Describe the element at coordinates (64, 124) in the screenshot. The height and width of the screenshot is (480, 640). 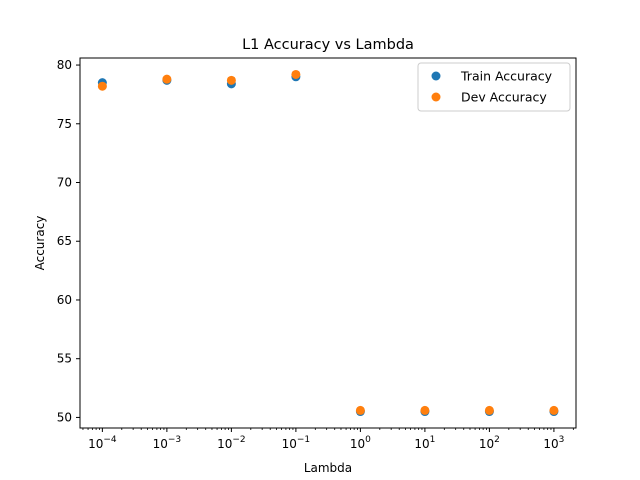
I see `y-tick-label: 75` at that location.